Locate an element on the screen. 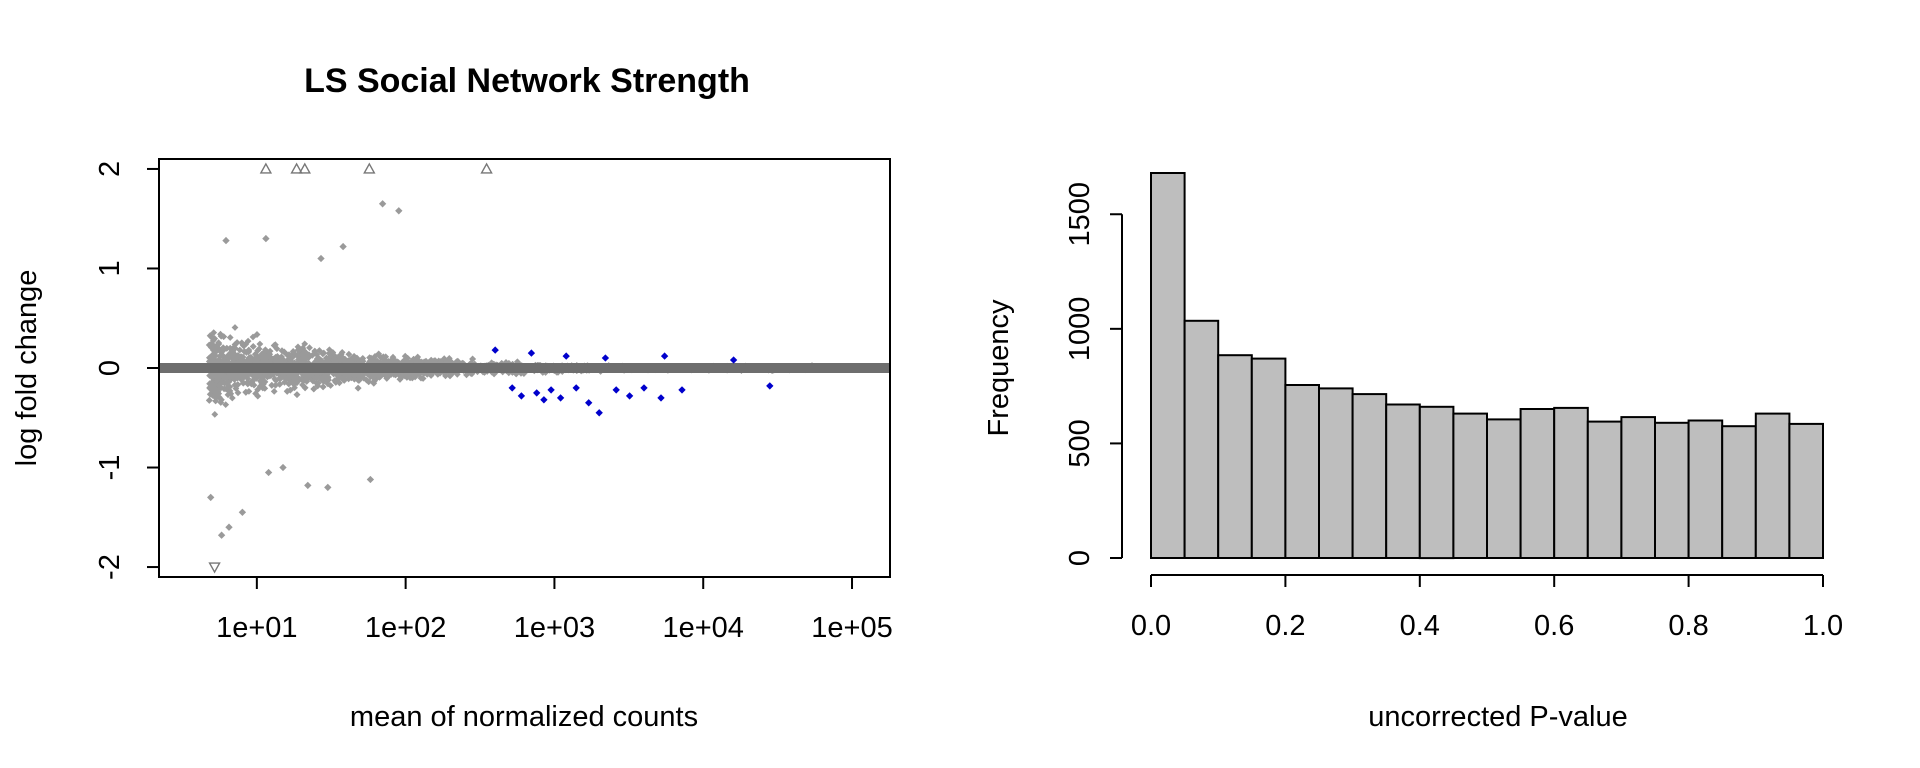 This screenshot has width=1920, height=768. ma-y-axis: -2 -1 0 1 2 is located at coordinates (126, 370).